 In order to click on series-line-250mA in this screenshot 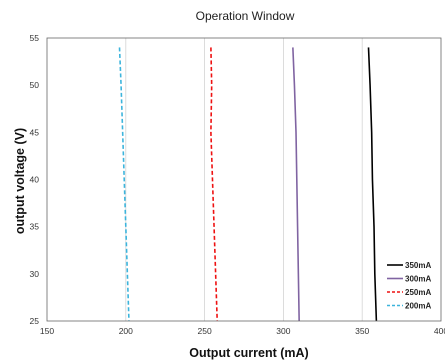, I will do `click(214, 184)`.